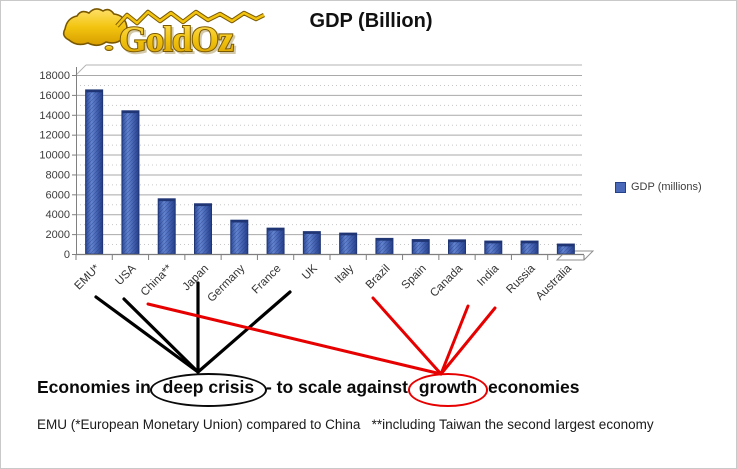  I want to click on crisis-line-USA, so click(161, 335).